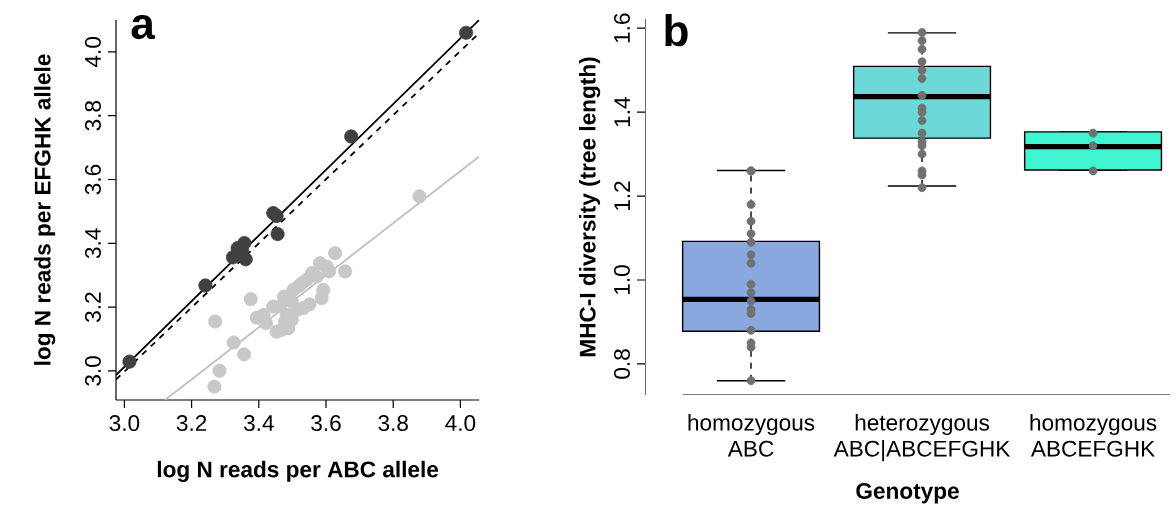 This screenshot has width=1176, height=506. What do you see at coordinates (298, 471) in the screenshot?
I see `x-axis-title: log N reads per ABC allele` at bounding box center [298, 471].